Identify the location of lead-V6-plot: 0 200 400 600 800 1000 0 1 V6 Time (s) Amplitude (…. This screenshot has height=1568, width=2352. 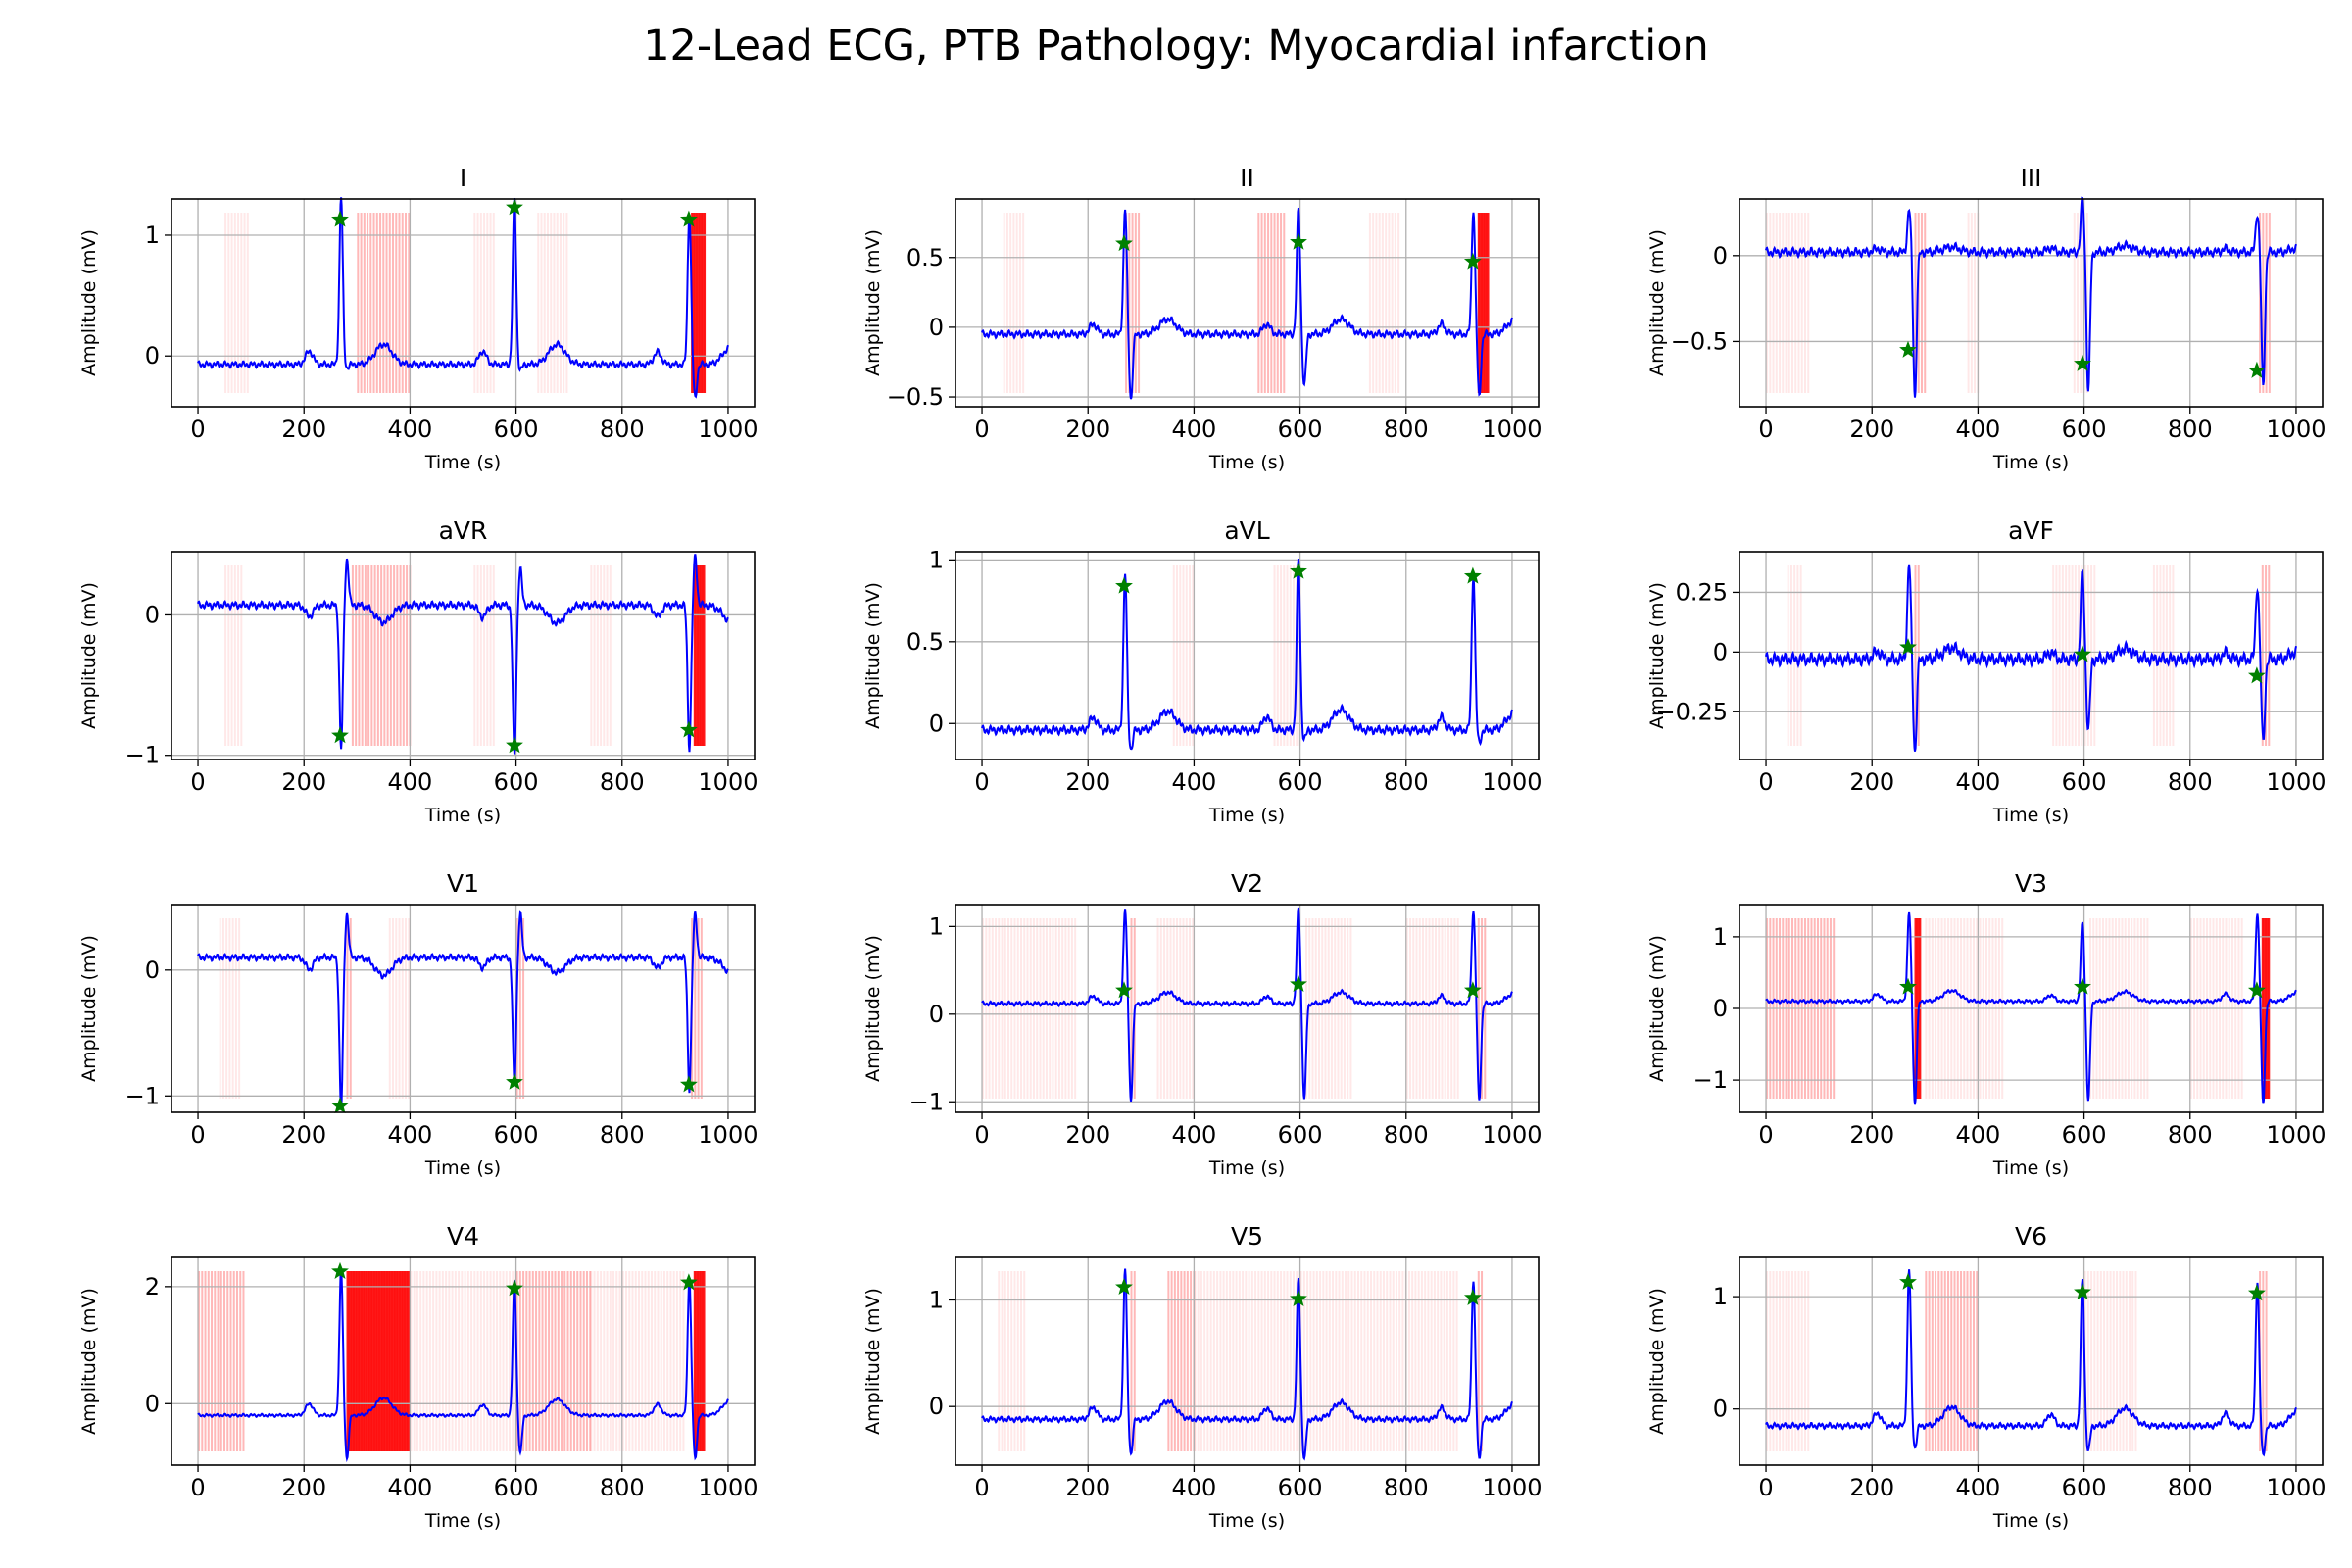
(1986, 1377).